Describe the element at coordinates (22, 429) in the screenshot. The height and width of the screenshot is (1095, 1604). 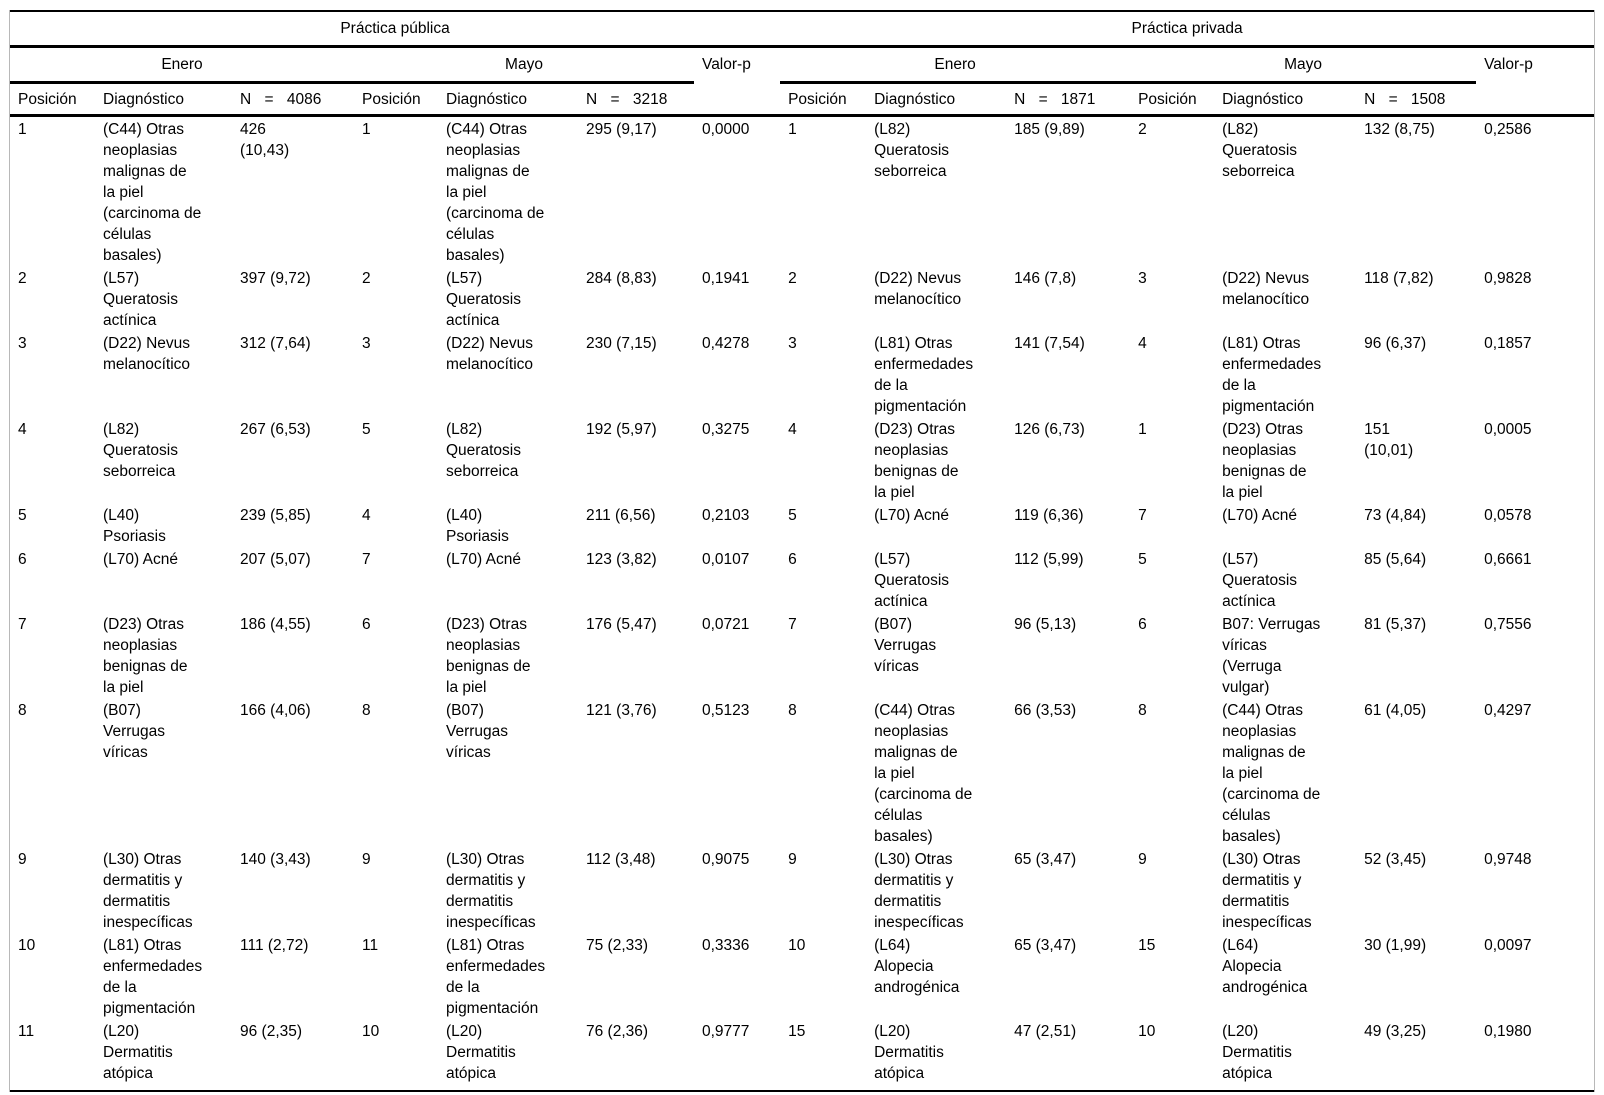
I see `posicion-enero-cell: 4` at that location.